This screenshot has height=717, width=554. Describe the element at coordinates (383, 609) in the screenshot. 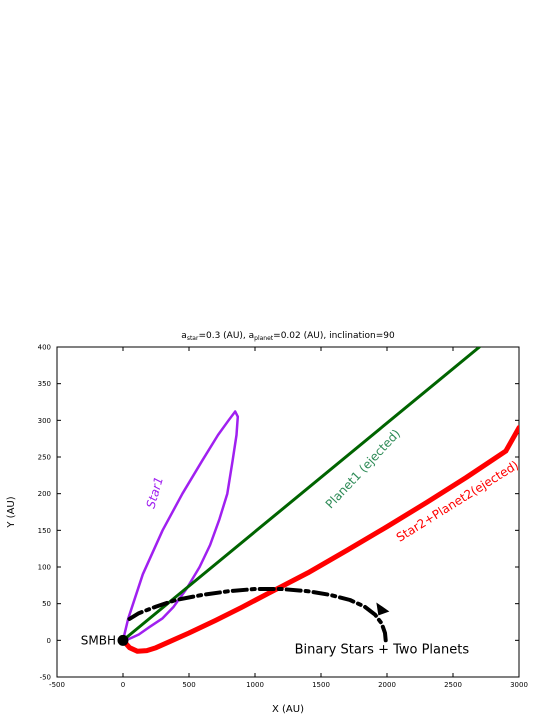

I see `trajectory-arrow-head` at that location.